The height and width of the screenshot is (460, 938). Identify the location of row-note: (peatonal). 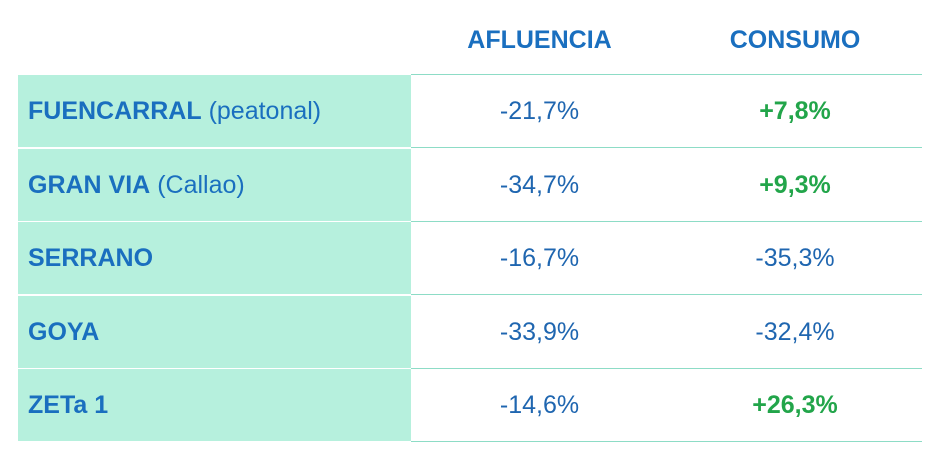
(265, 111).